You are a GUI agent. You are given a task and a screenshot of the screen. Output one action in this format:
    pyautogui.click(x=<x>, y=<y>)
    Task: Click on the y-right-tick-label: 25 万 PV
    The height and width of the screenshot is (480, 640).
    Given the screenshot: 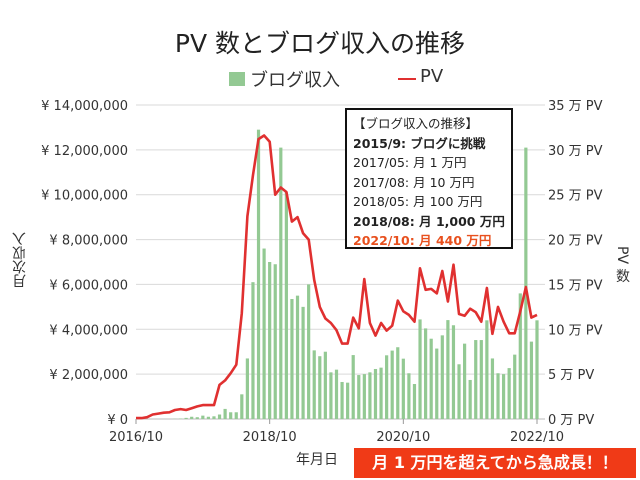 What is the action you would take?
    pyautogui.click(x=575, y=196)
    